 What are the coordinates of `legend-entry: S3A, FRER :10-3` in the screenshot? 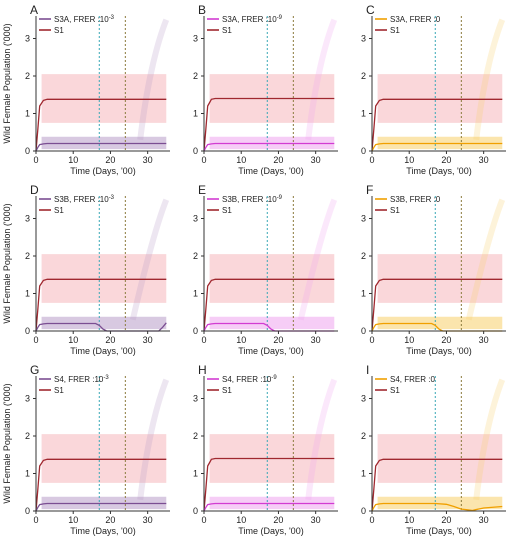 It's located at (84, 19).